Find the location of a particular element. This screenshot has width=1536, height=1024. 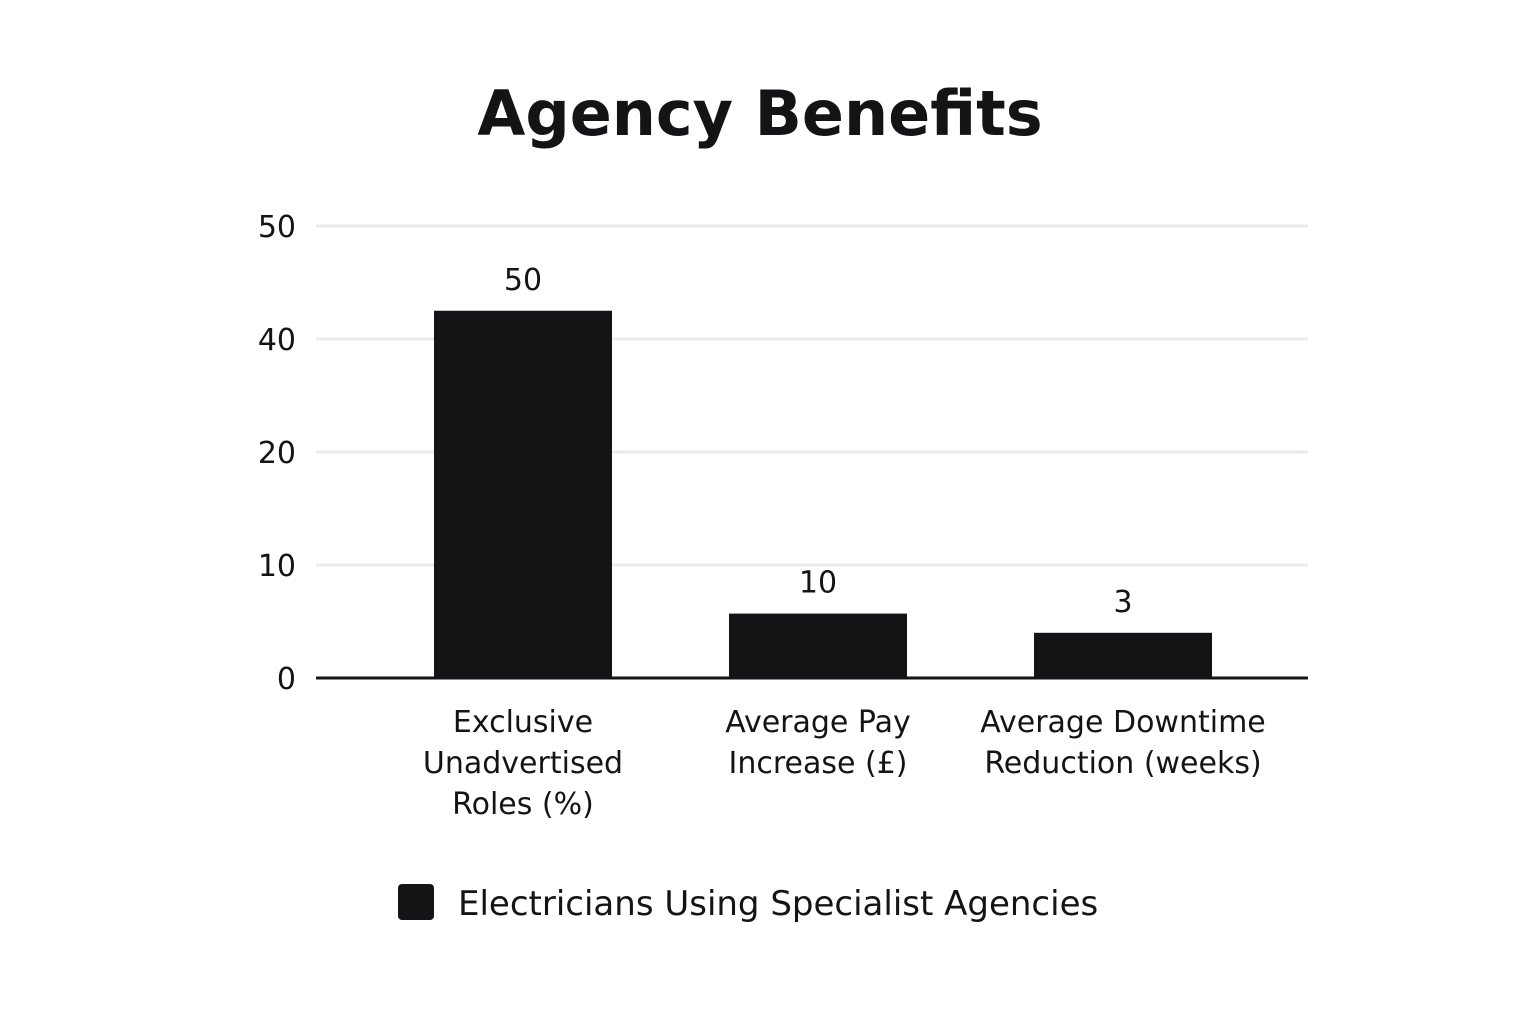

legend: Electricians Using Specialist Agencies is located at coordinates (748, 904).